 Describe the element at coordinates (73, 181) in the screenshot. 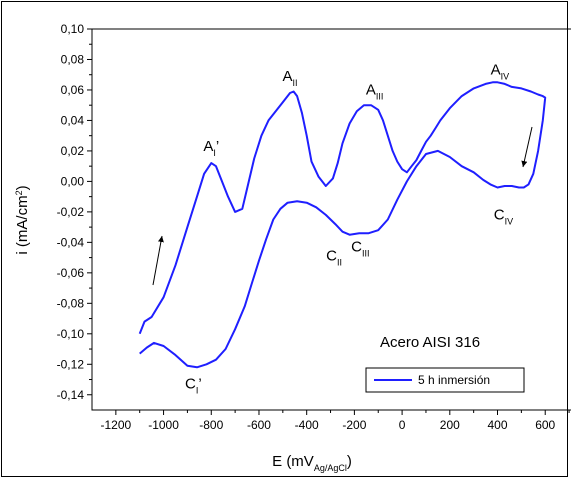

I see `y-tick-label: 0,00` at that location.